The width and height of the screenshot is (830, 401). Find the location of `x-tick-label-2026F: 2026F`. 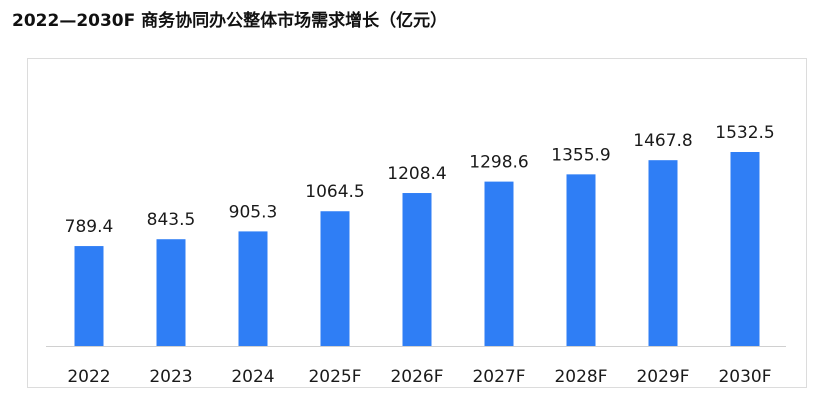

x-tick-label-2026F: 2026F is located at coordinates (416, 377).